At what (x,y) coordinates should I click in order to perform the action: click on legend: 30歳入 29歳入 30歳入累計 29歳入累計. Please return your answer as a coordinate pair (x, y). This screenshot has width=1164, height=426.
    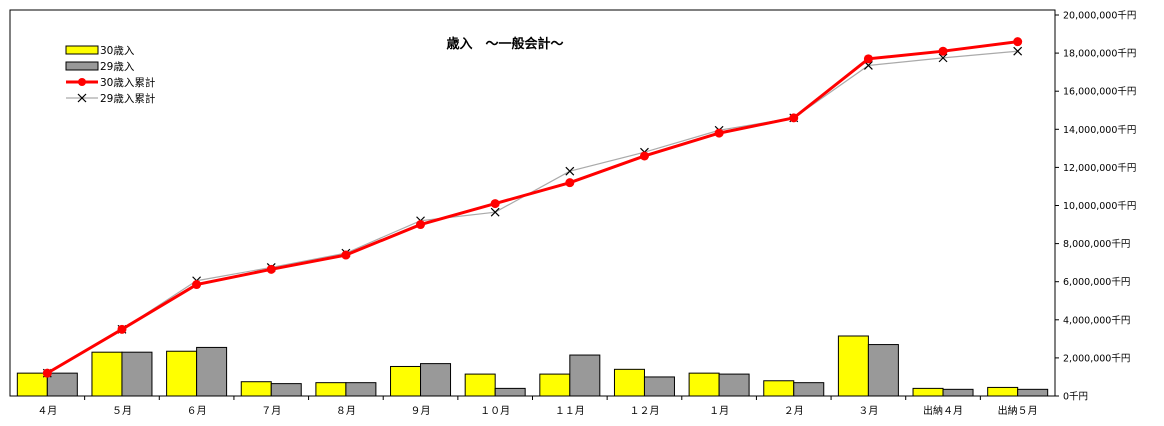
    Looking at the image, I should click on (110, 75).